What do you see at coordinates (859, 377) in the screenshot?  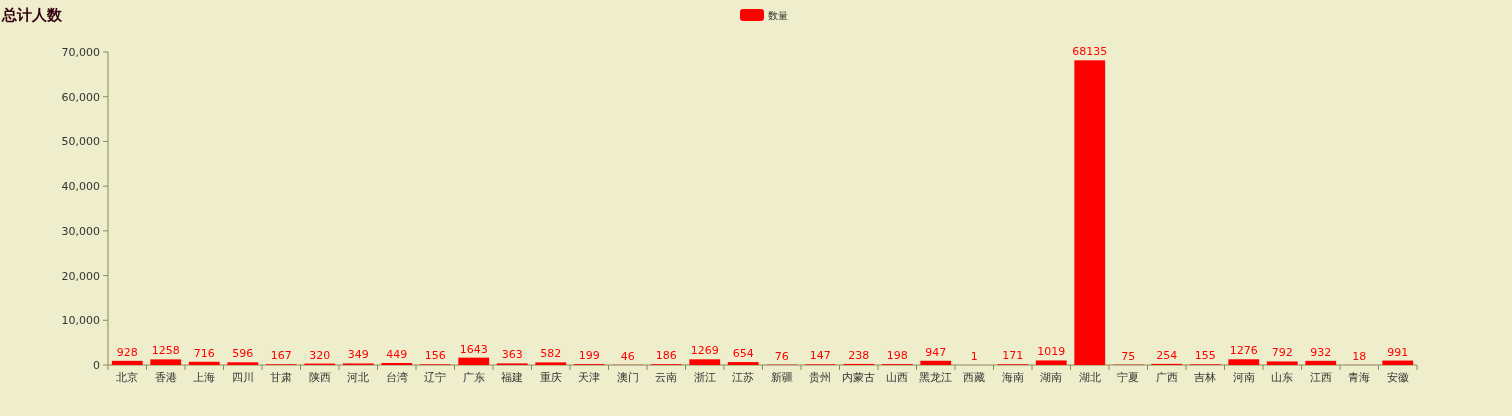 I see `x-tick-label: 内蒙古` at bounding box center [859, 377].